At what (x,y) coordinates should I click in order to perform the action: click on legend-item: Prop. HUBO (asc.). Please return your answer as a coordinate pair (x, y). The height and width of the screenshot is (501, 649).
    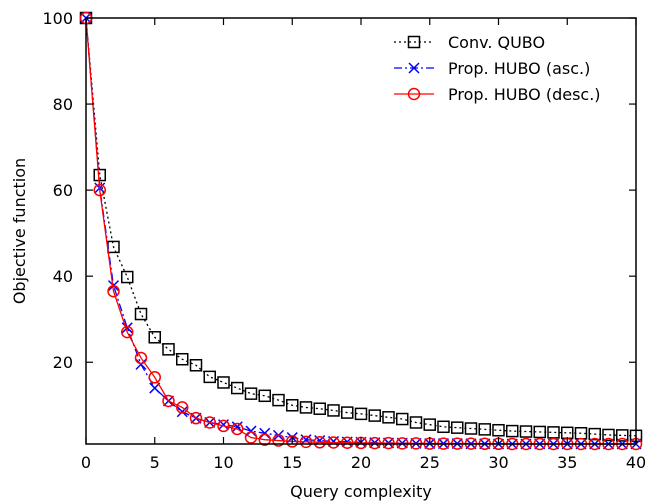
    Looking at the image, I should click on (492, 68).